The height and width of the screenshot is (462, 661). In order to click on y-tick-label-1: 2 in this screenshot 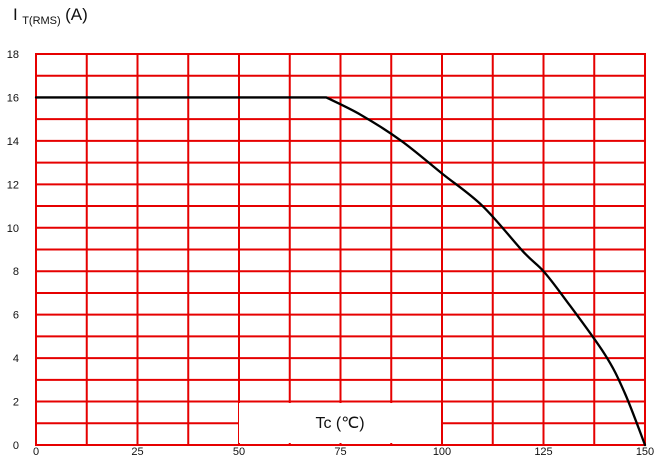, I will do `click(16, 403)`.